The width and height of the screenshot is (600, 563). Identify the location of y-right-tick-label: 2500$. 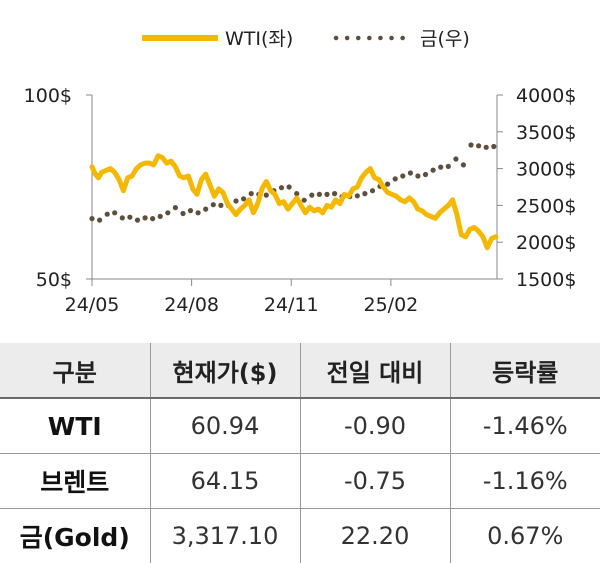
(546, 206).